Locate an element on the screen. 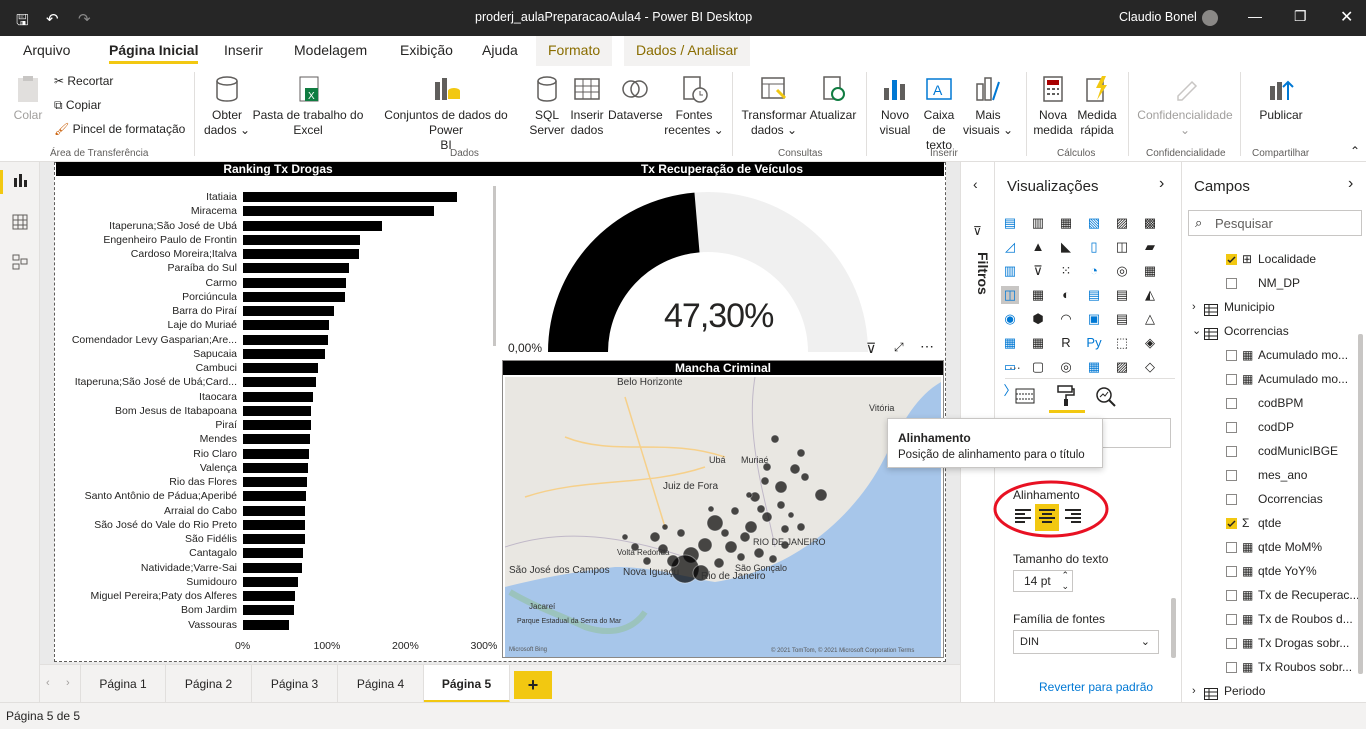  page-tab-2: Página 2 is located at coordinates (209, 684).